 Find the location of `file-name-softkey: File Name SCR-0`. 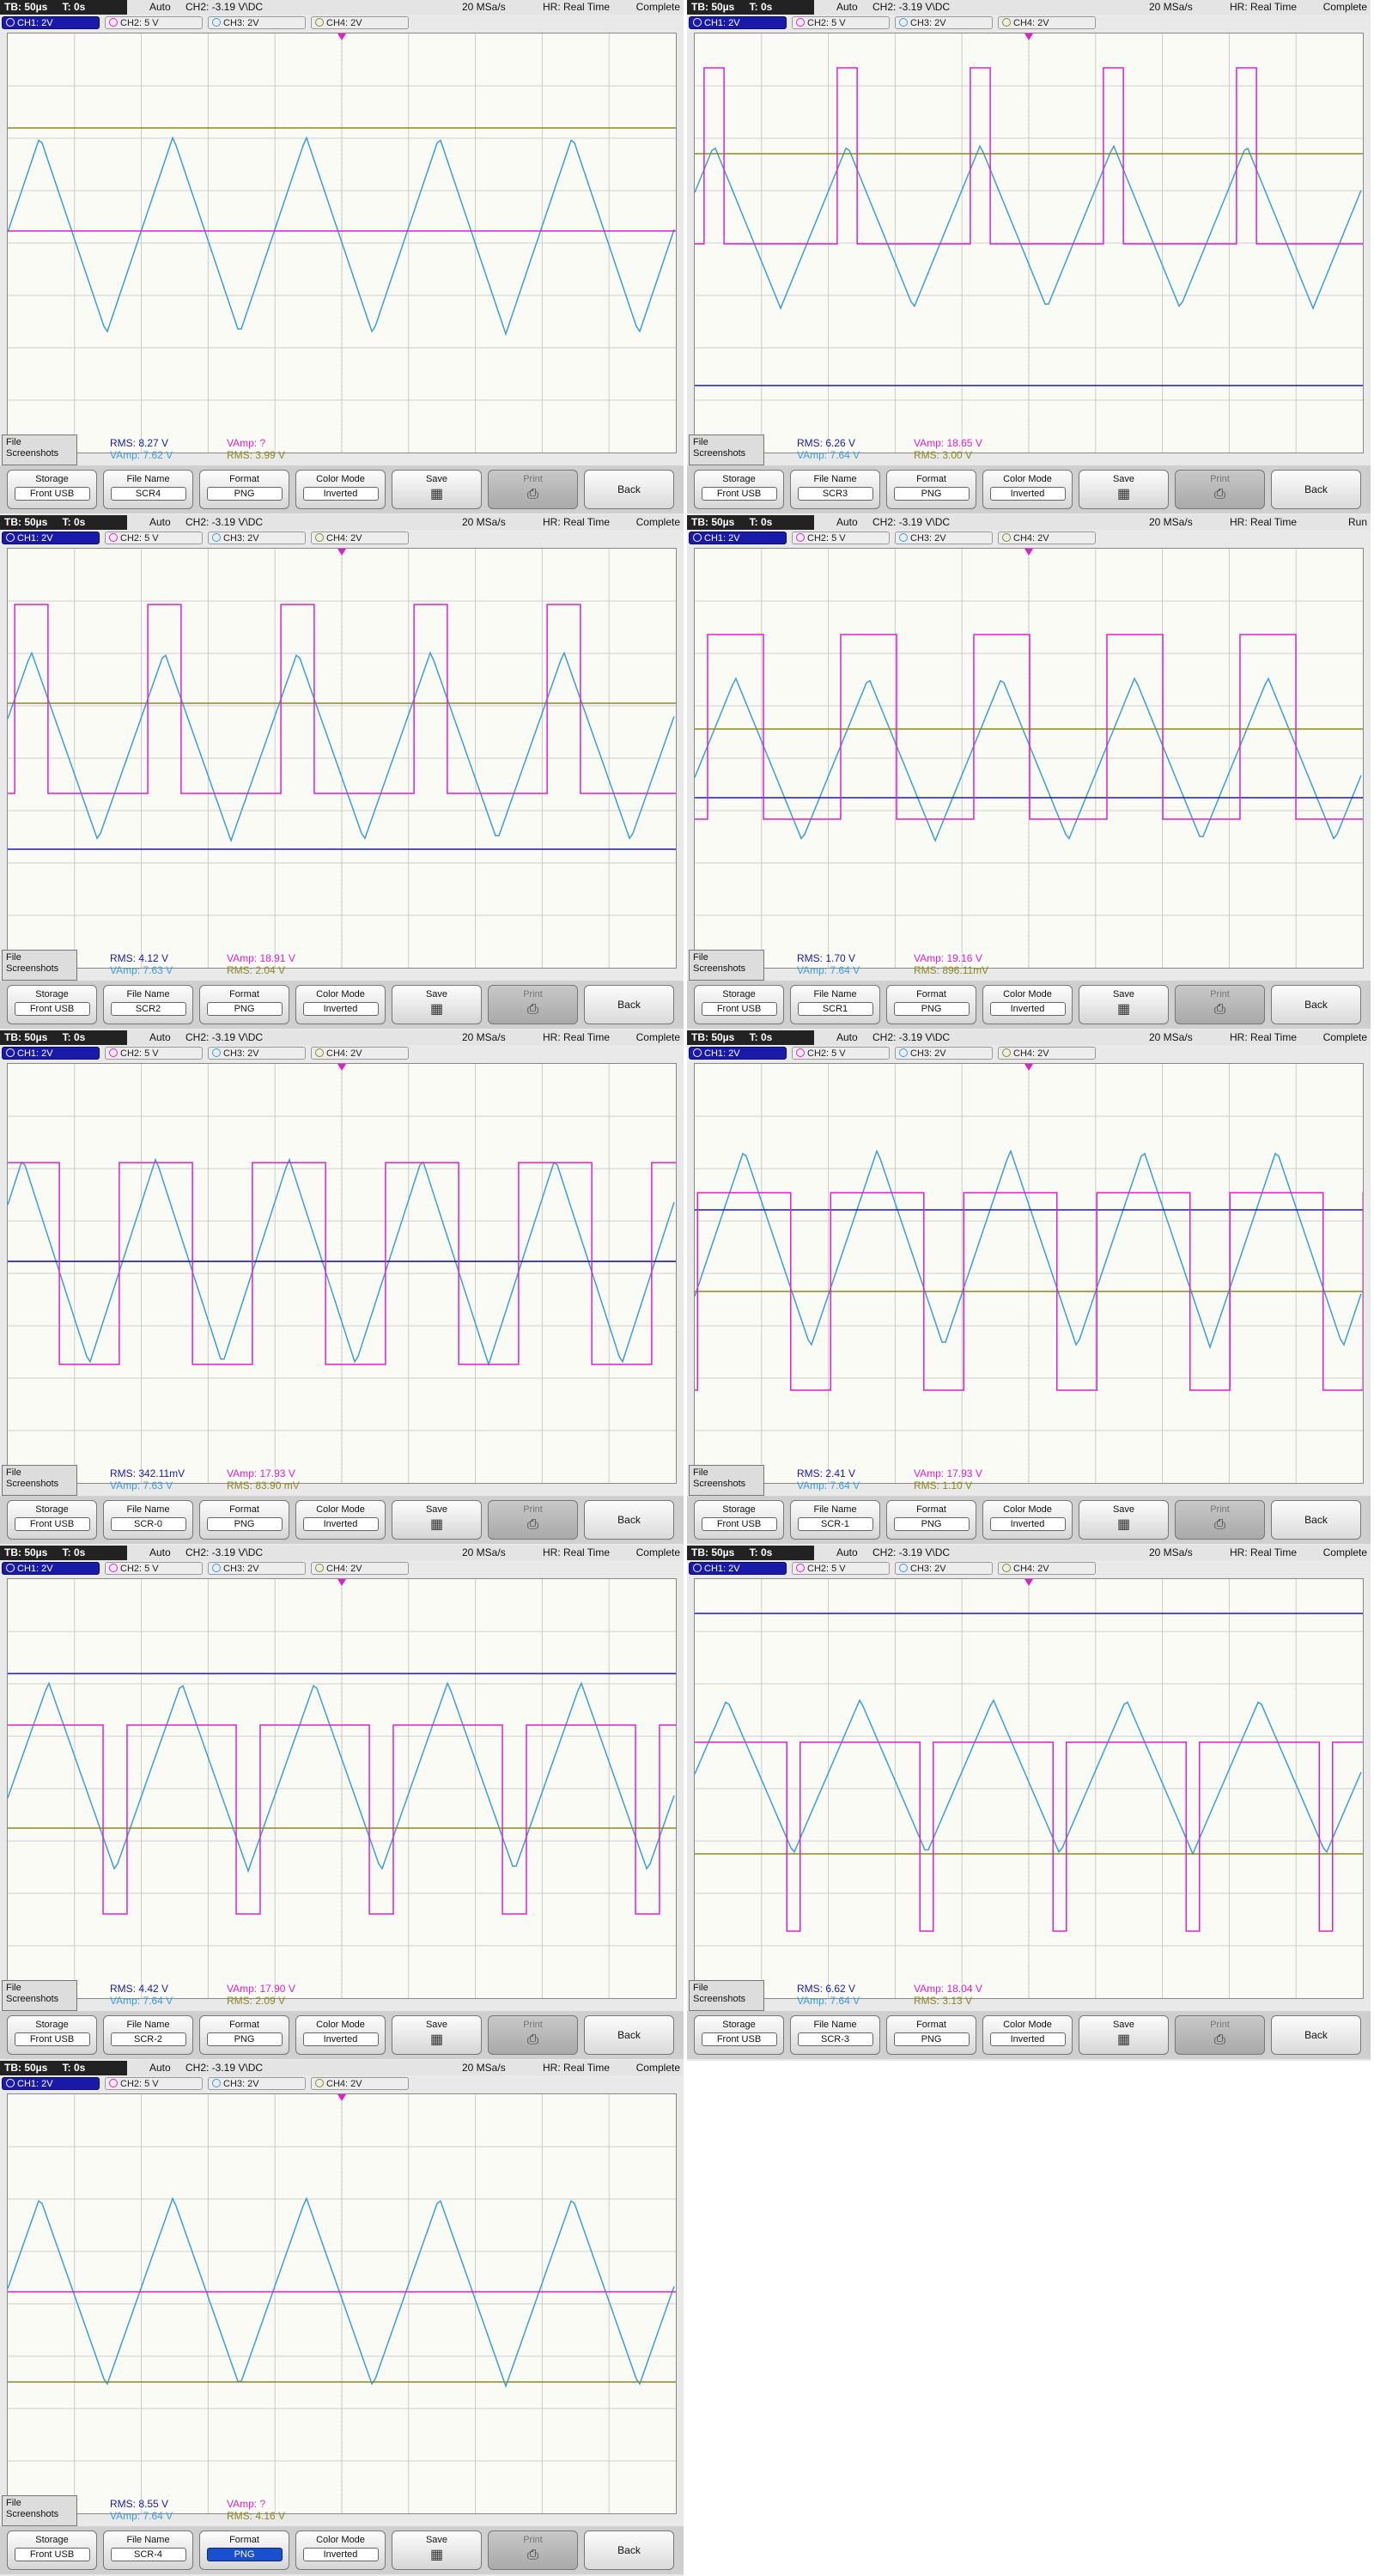

file-name-softkey: File Name SCR-0 is located at coordinates (148, 1520).